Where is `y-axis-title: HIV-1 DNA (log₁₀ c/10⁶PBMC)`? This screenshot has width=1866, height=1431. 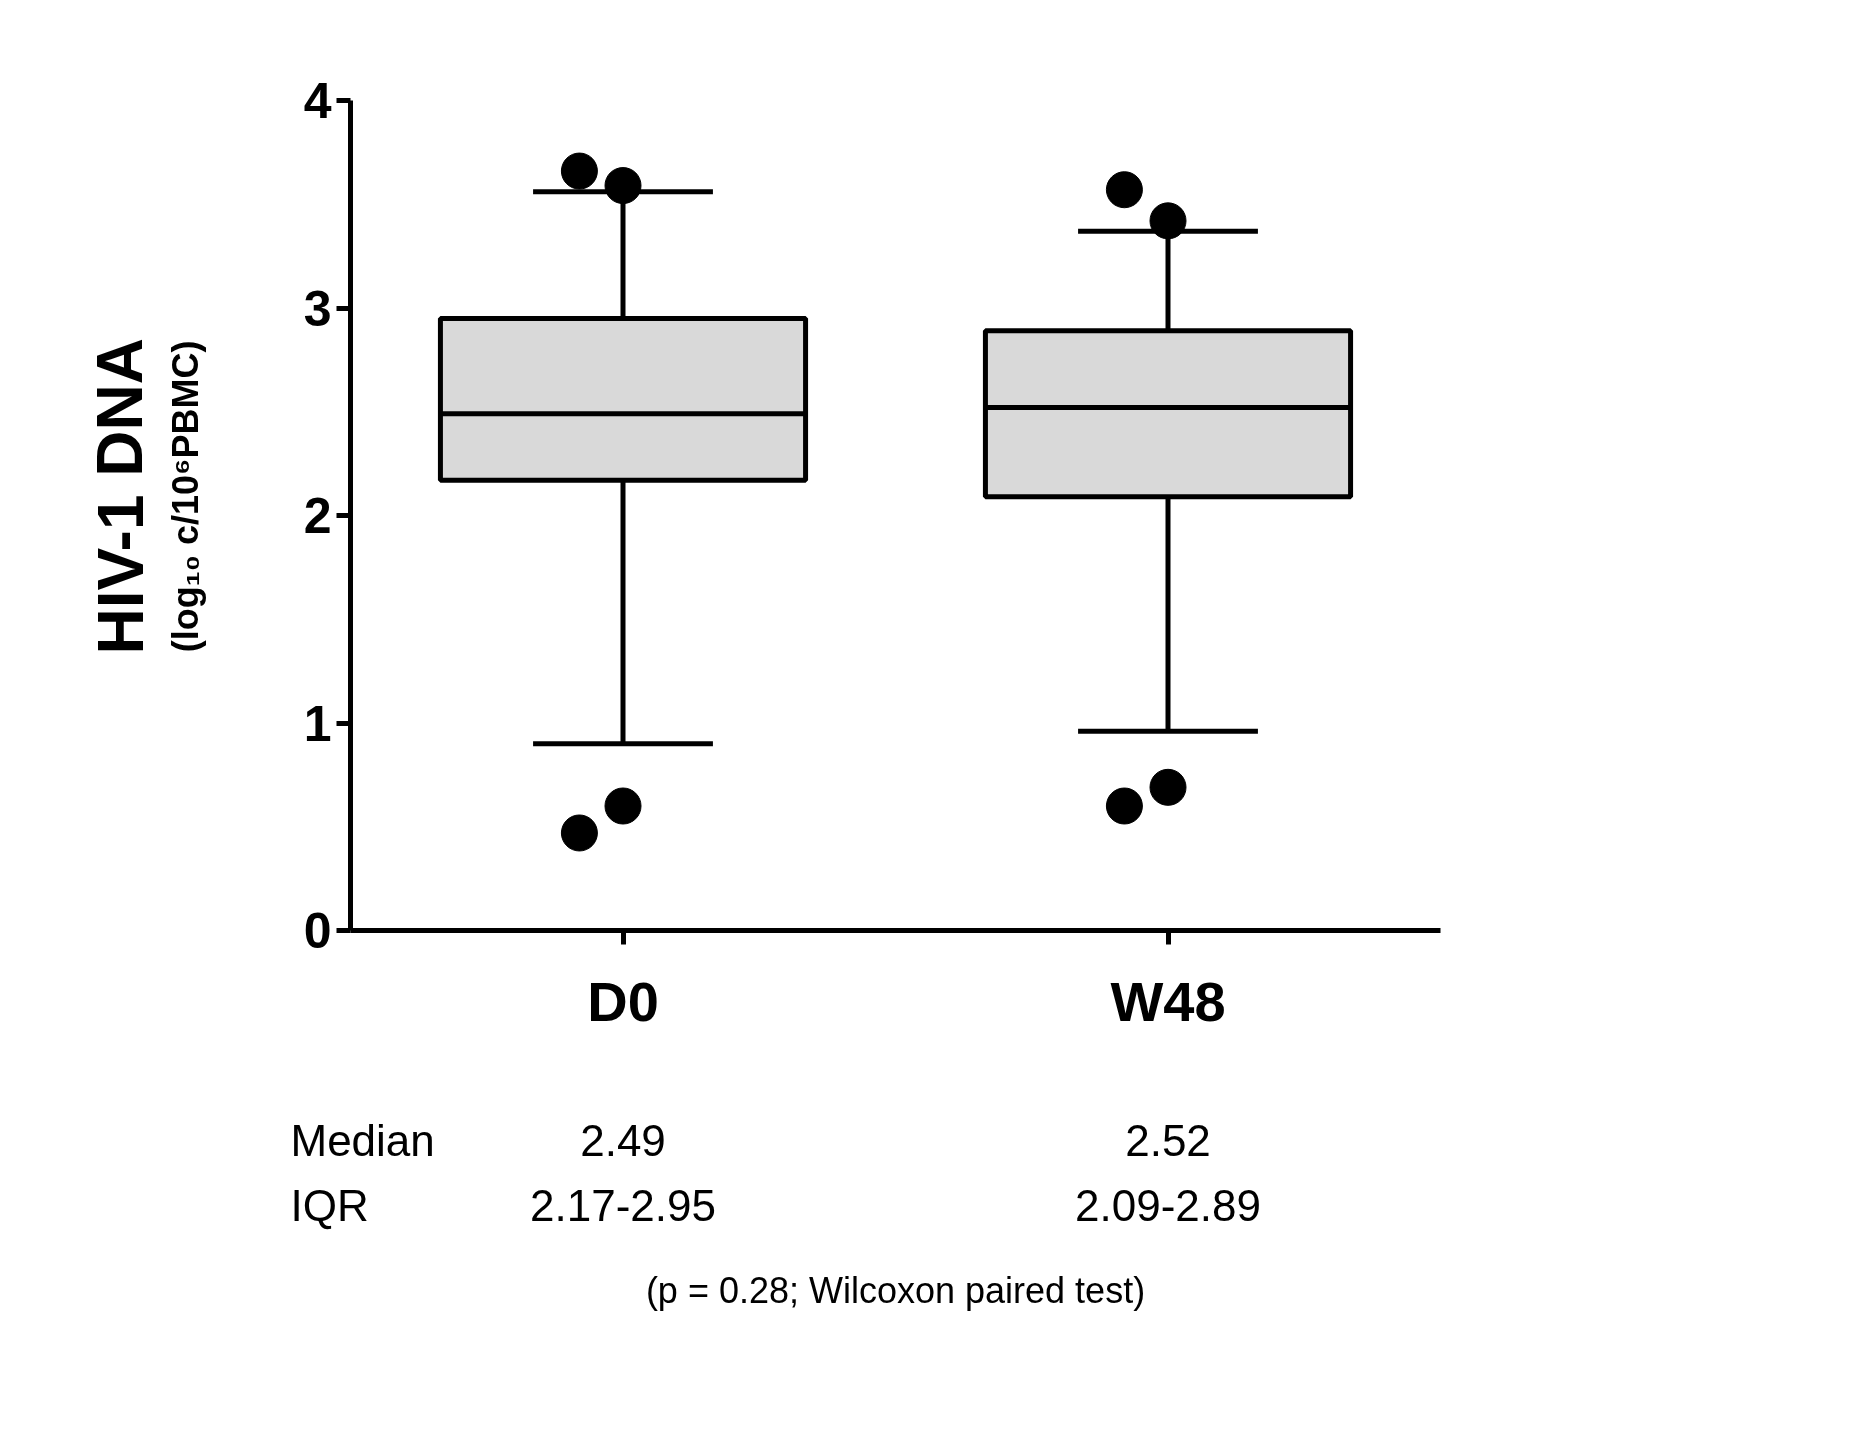
y-axis-title: HIV-1 DNA (log₁₀ c/10⁶PBMC) is located at coordinates (145, 496).